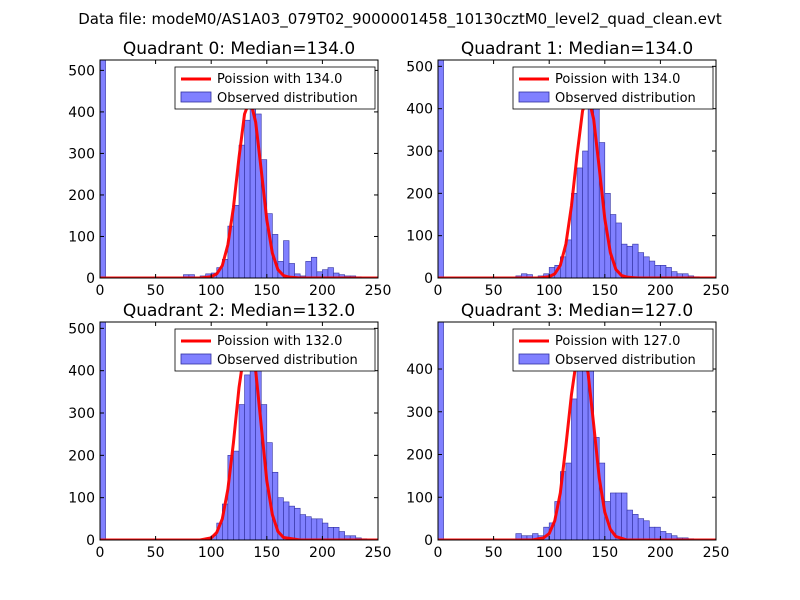 This screenshot has width=800, height=600. I want to click on panel-title: Quadrant 1: Median=134.0, so click(577, 49).